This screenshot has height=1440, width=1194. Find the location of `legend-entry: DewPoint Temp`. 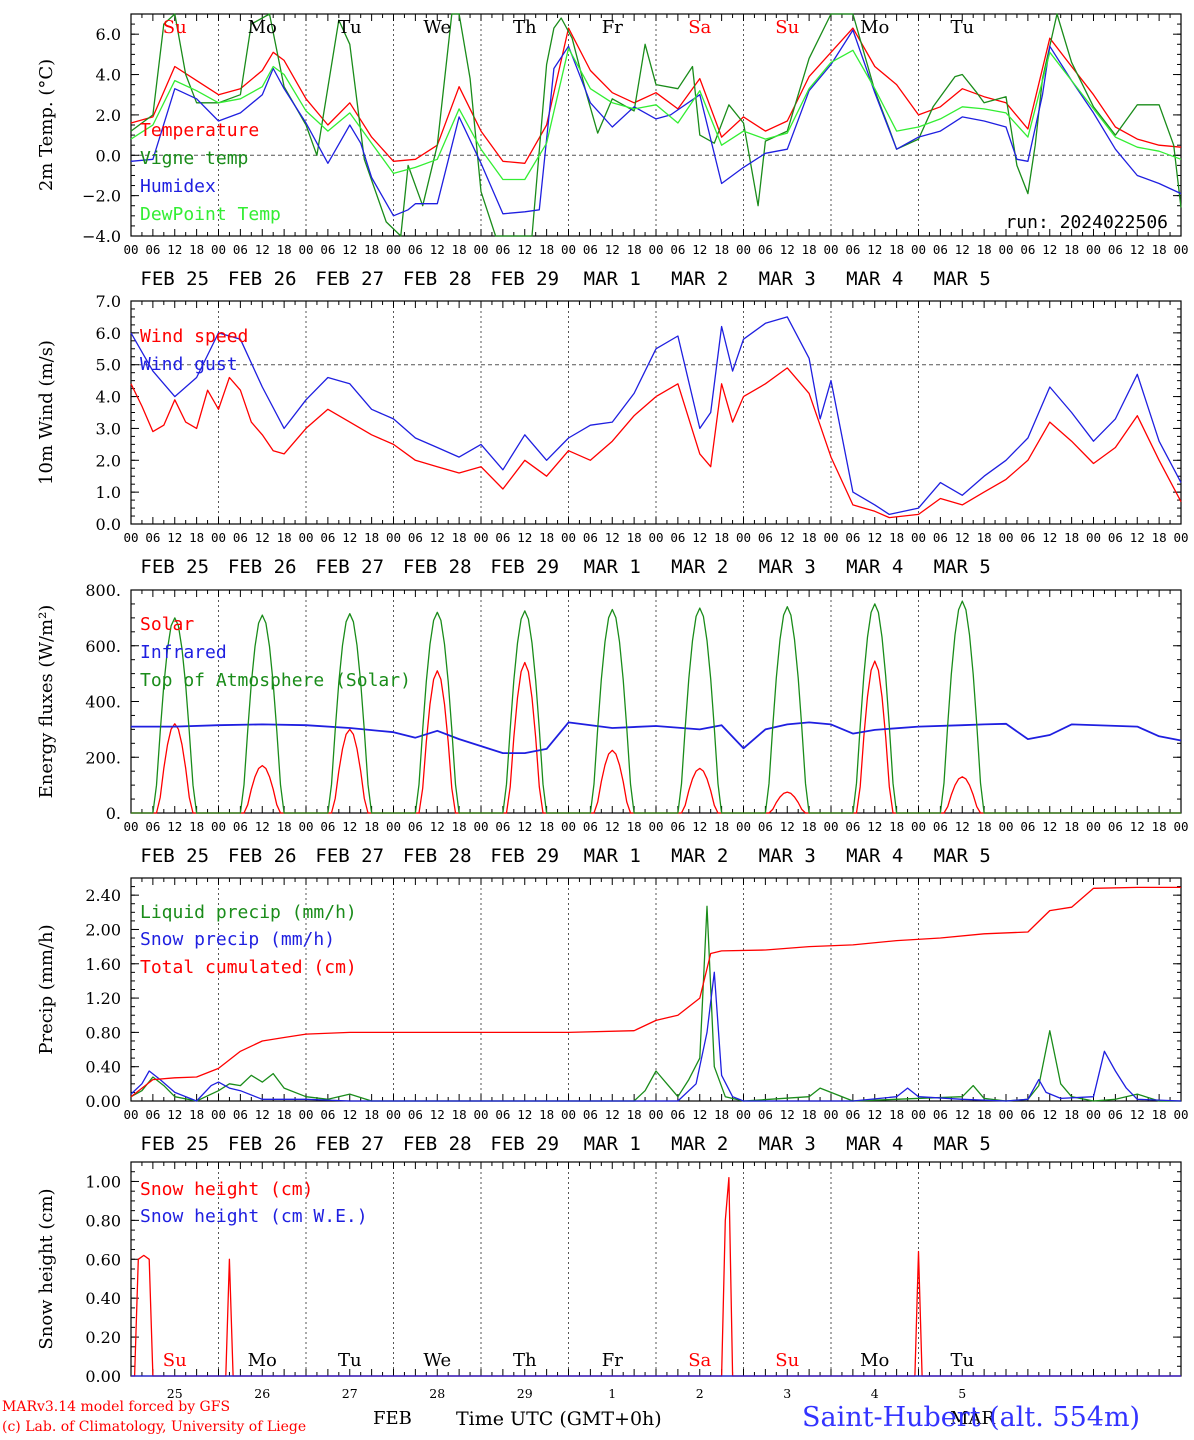

legend-entry: DewPoint Temp is located at coordinates (210, 214).